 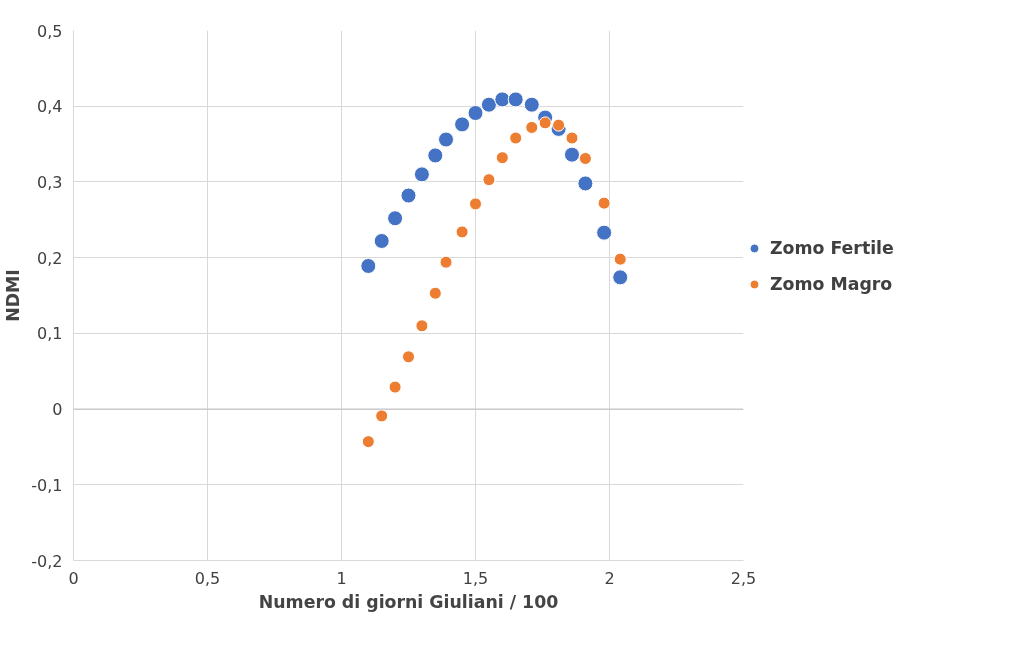 I want to click on y-tick-label: -0,1, so click(x=47, y=485).